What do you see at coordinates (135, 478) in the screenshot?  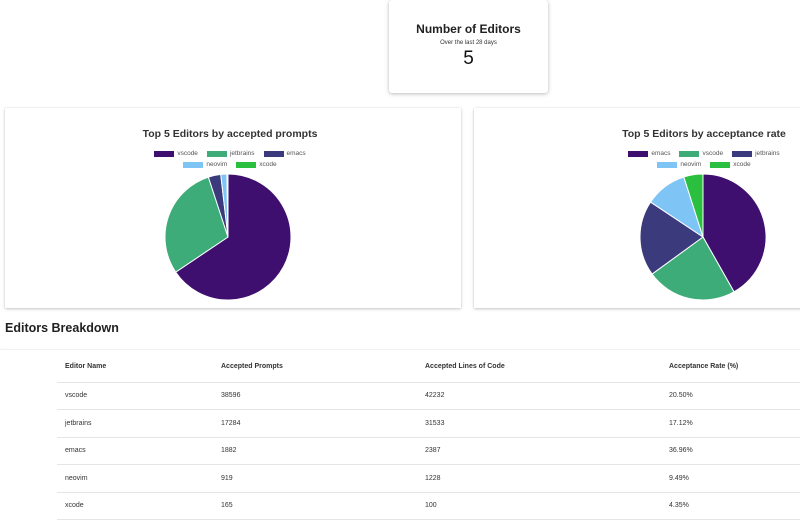 I see `cell-editor-name: neovim` at bounding box center [135, 478].